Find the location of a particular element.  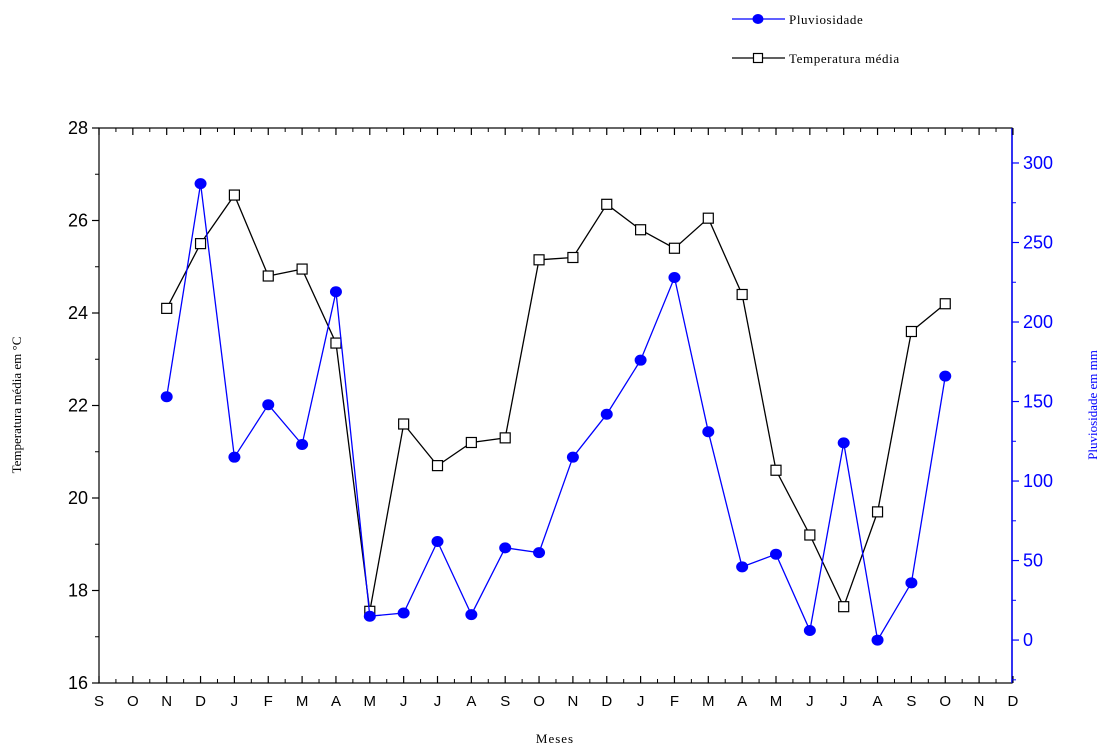

legend-item-pluviosidade: Pluviosidade is located at coordinates (797, 19).